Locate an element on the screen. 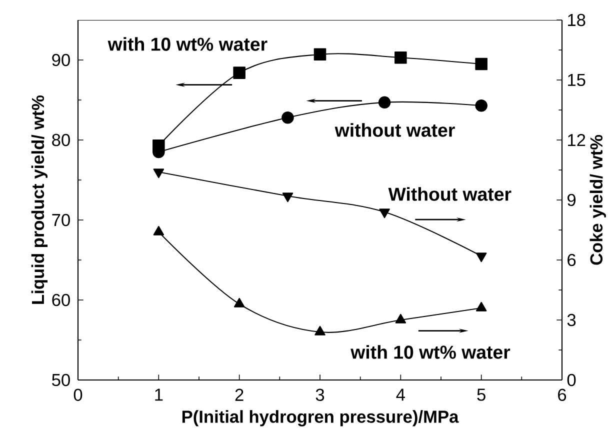 This screenshot has width=615, height=437. x-tick-label: 2 is located at coordinates (239, 394).